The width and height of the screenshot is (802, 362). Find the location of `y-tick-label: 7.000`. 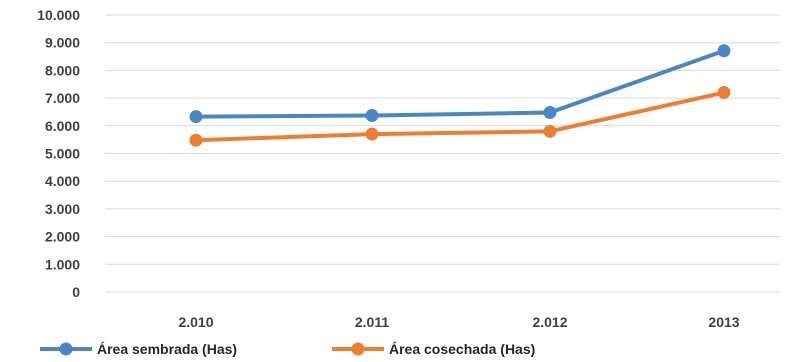

y-tick-label: 7.000 is located at coordinates (62, 98).